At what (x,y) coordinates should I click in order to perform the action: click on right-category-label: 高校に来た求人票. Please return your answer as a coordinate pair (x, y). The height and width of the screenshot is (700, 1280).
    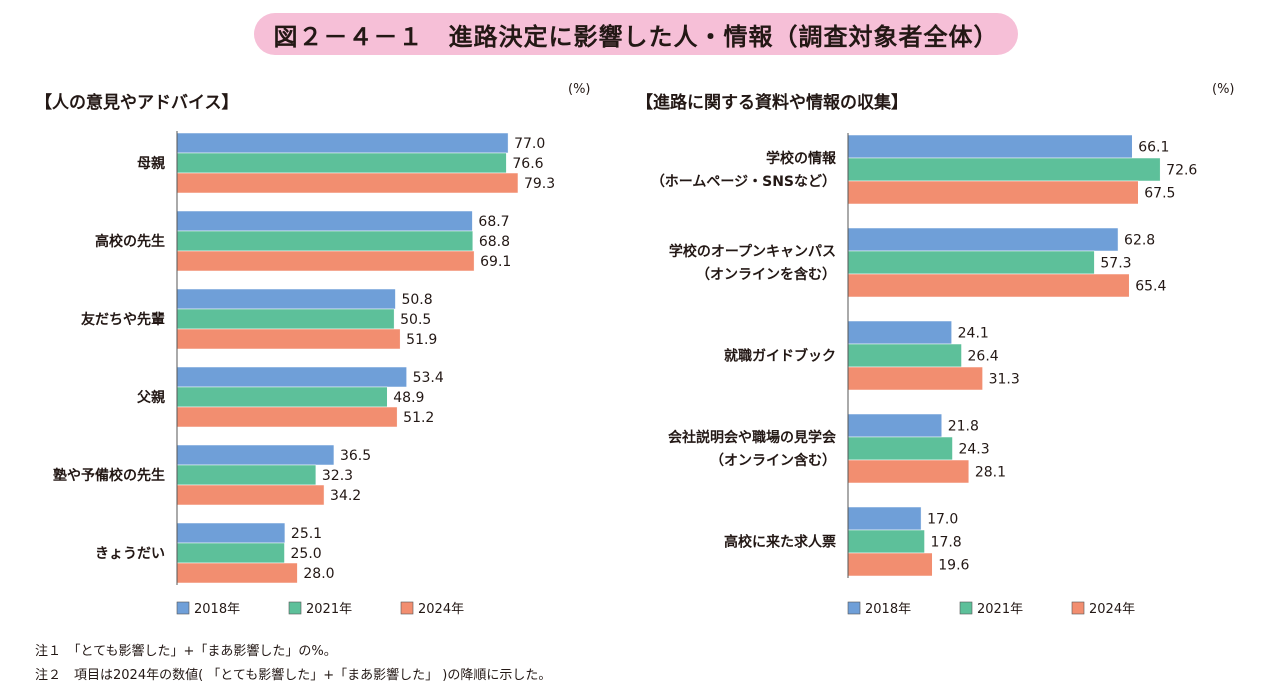
    Looking at the image, I should click on (780, 542).